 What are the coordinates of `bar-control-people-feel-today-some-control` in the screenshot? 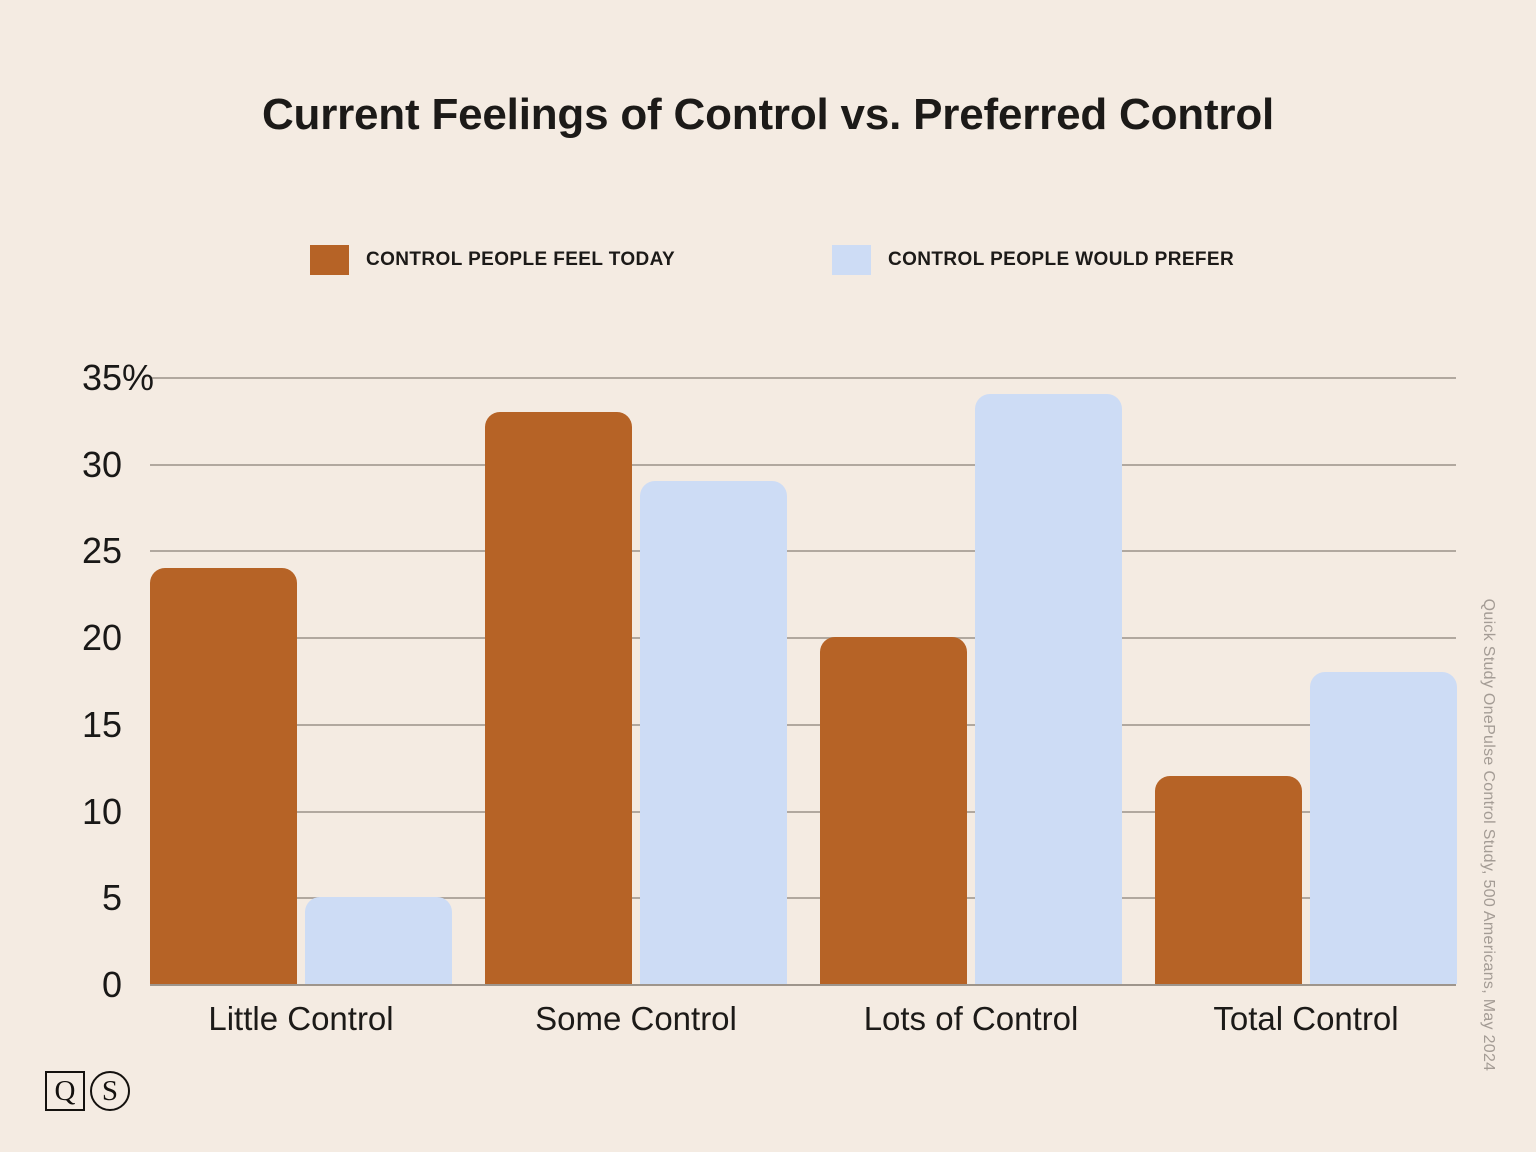 It's located at (558, 698).